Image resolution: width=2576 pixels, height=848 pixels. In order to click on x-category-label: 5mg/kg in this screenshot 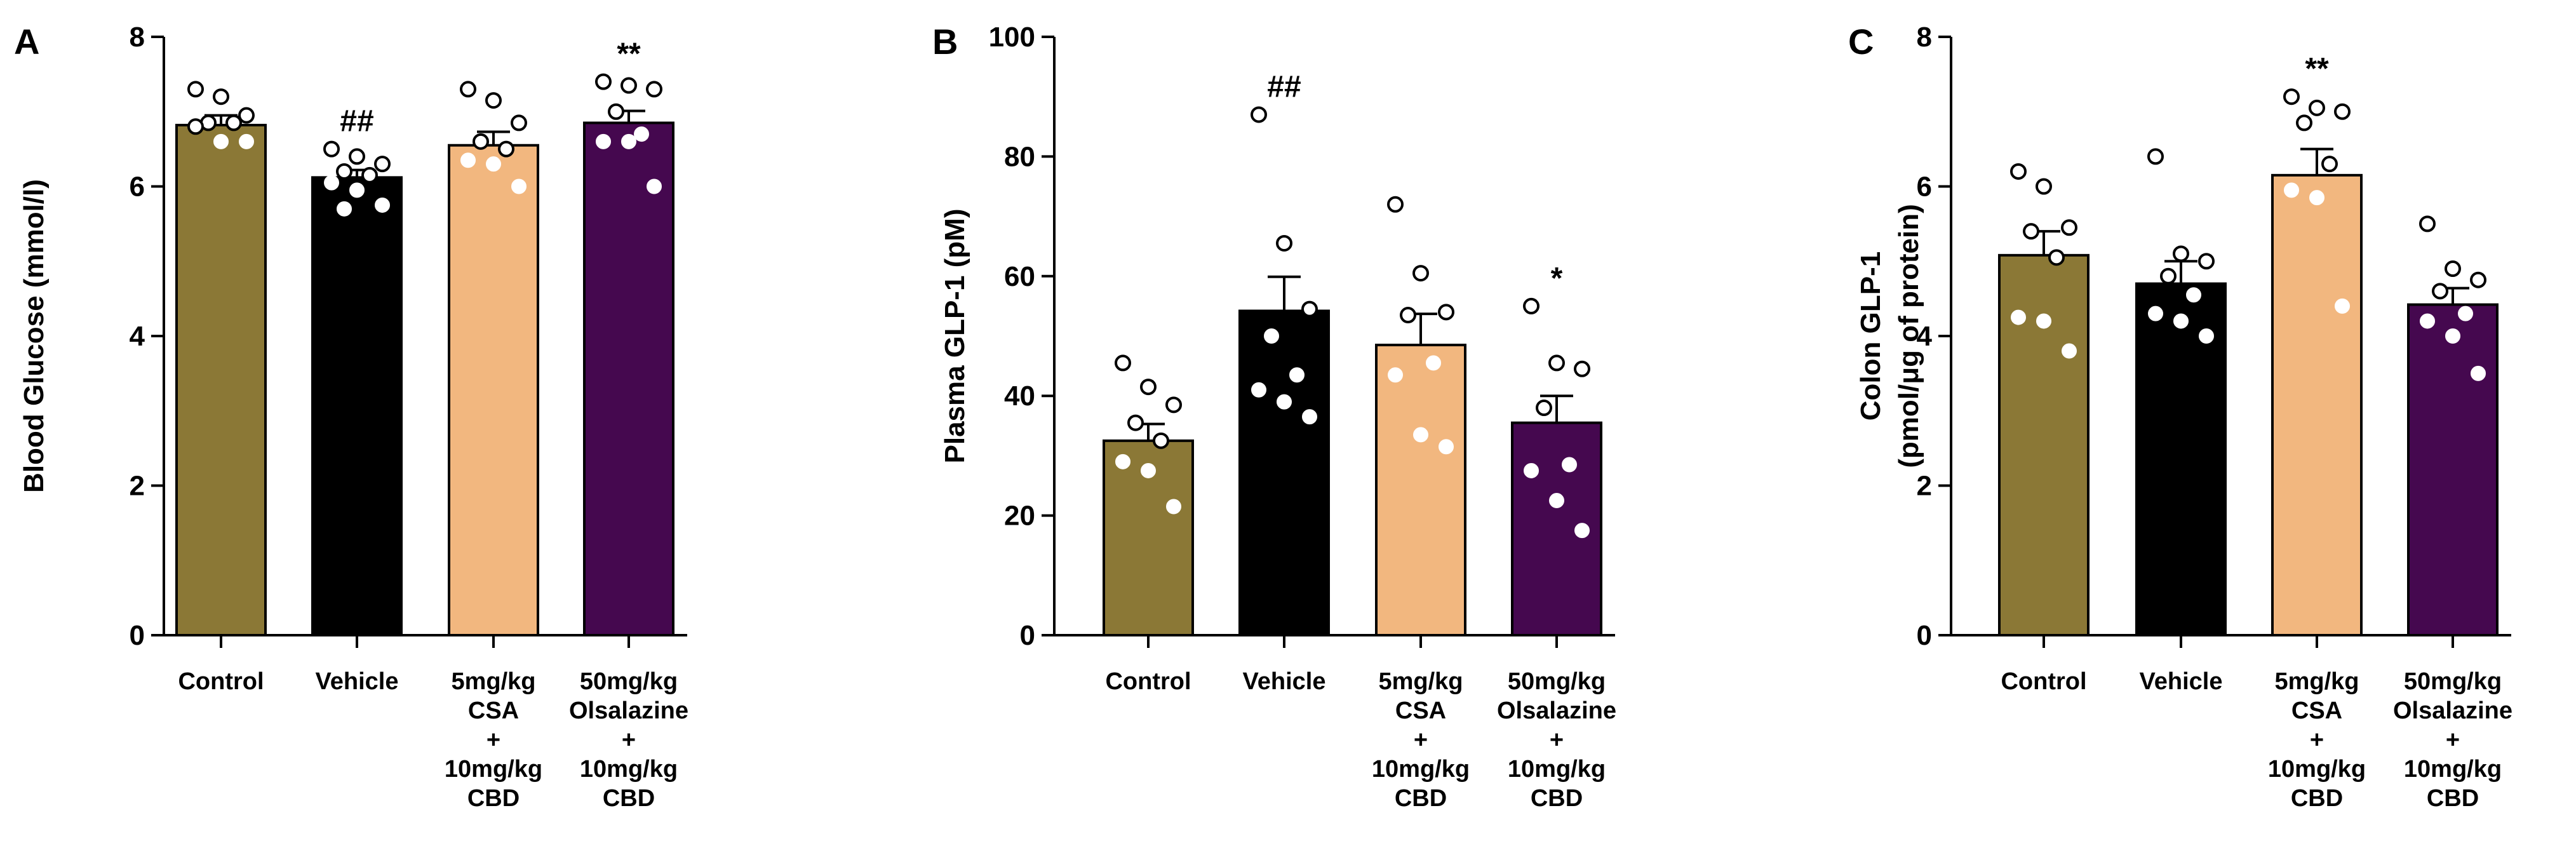, I will do `click(2316, 681)`.